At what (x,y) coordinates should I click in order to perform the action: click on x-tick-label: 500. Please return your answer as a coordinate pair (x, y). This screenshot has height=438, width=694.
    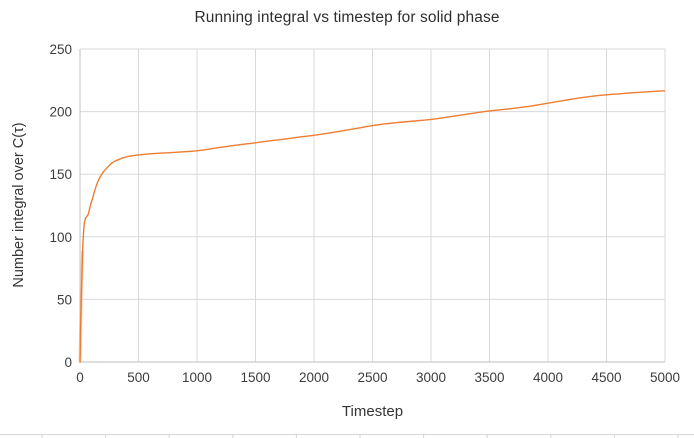
    Looking at the image, I should click on (138, 377).